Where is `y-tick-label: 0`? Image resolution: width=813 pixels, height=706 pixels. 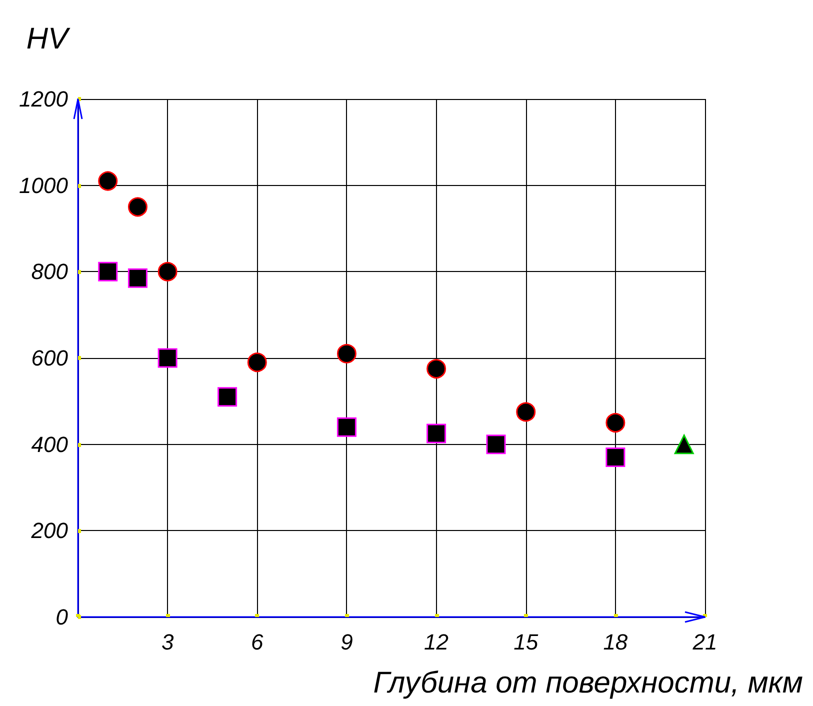
y-tick-label: 0 is located at coordinates (62, 617).